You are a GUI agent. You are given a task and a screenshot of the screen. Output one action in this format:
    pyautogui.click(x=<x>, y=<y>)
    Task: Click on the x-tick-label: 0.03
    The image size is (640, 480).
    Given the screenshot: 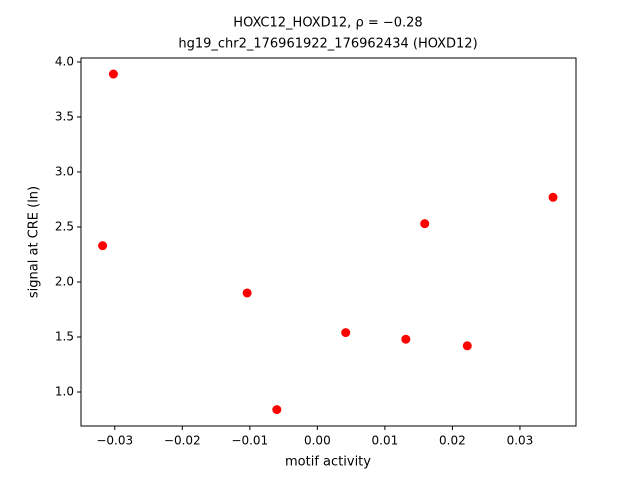 What is the action you would take?
    pyautogui.click(x=520, y=441)
    